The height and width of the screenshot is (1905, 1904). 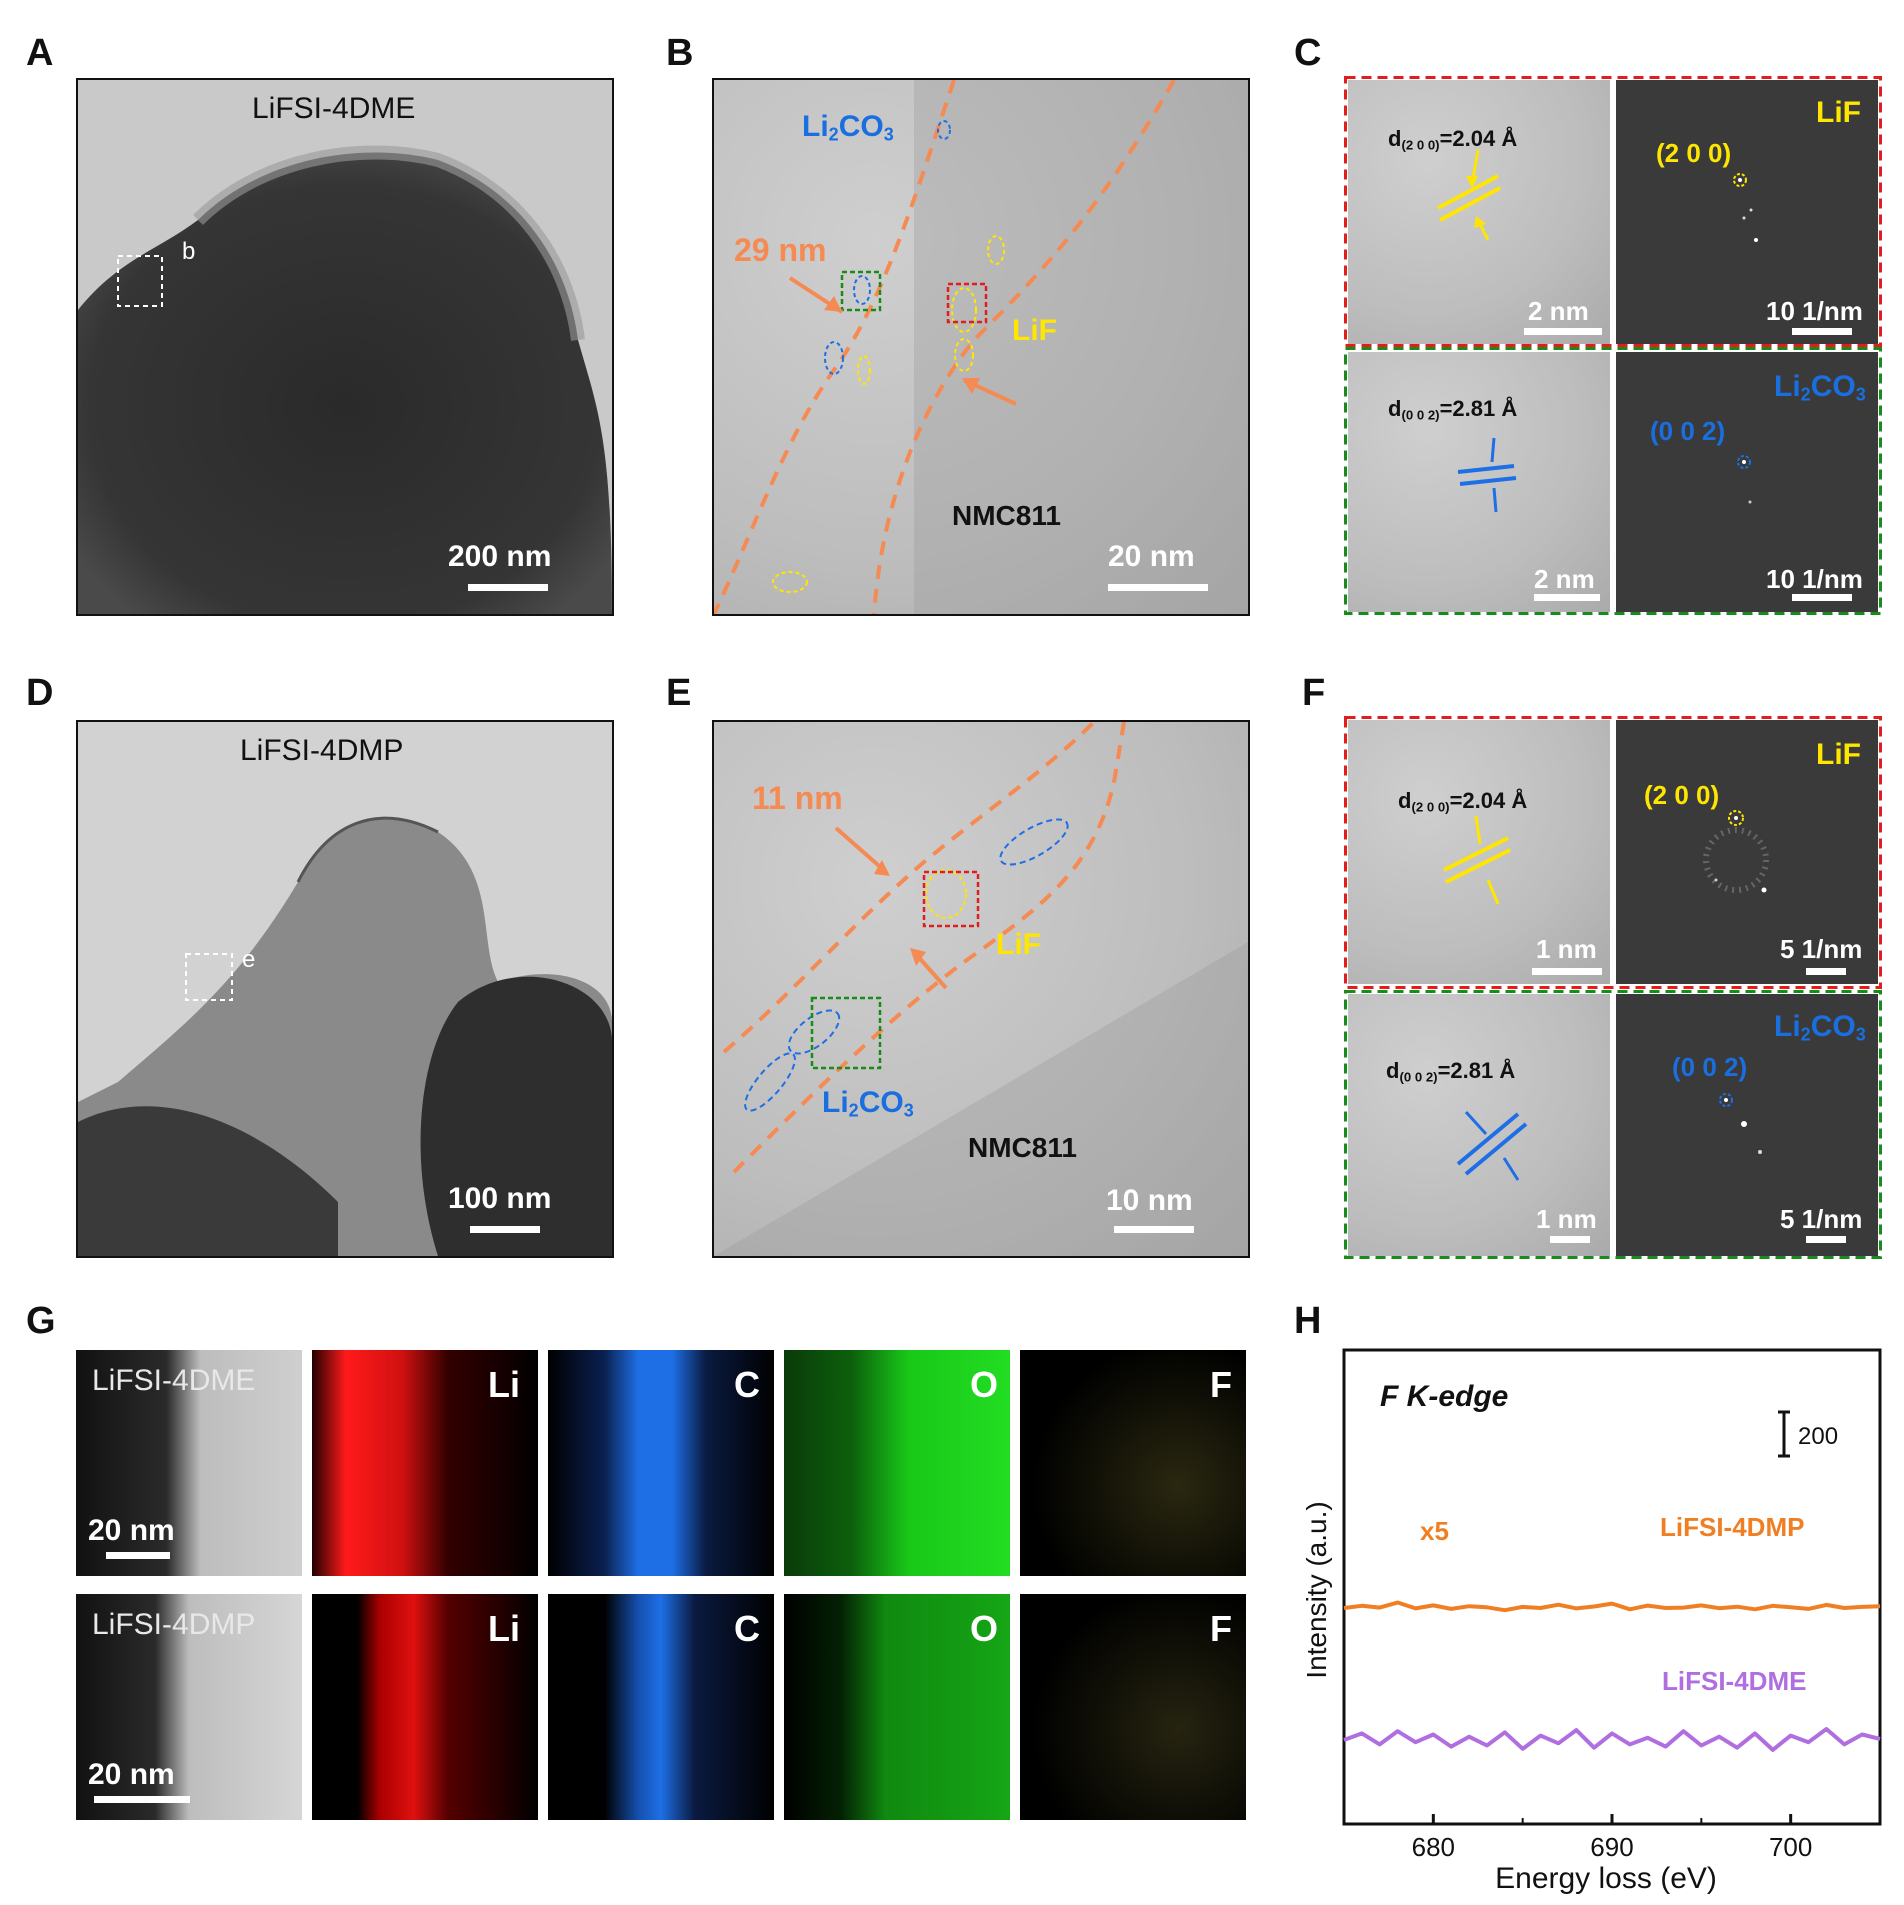 What do you see at coordinates (334, 108) in the screenshot?
I see `title-a: LiFSI-4DME` at bounding box center [334, 108].